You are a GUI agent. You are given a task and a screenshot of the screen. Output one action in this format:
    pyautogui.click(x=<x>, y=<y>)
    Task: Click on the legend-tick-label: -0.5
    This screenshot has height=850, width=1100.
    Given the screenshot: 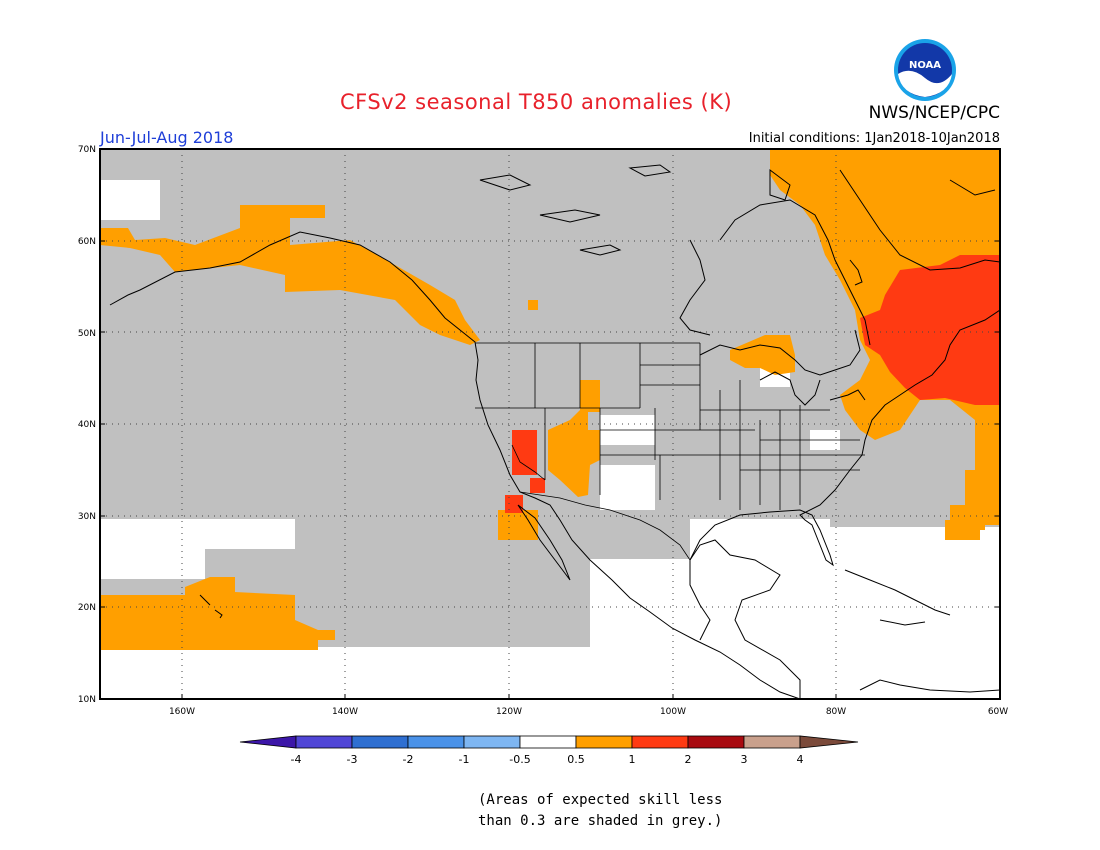 What is the action you would take?
    pyautogui.click(x=519, y=759)
    